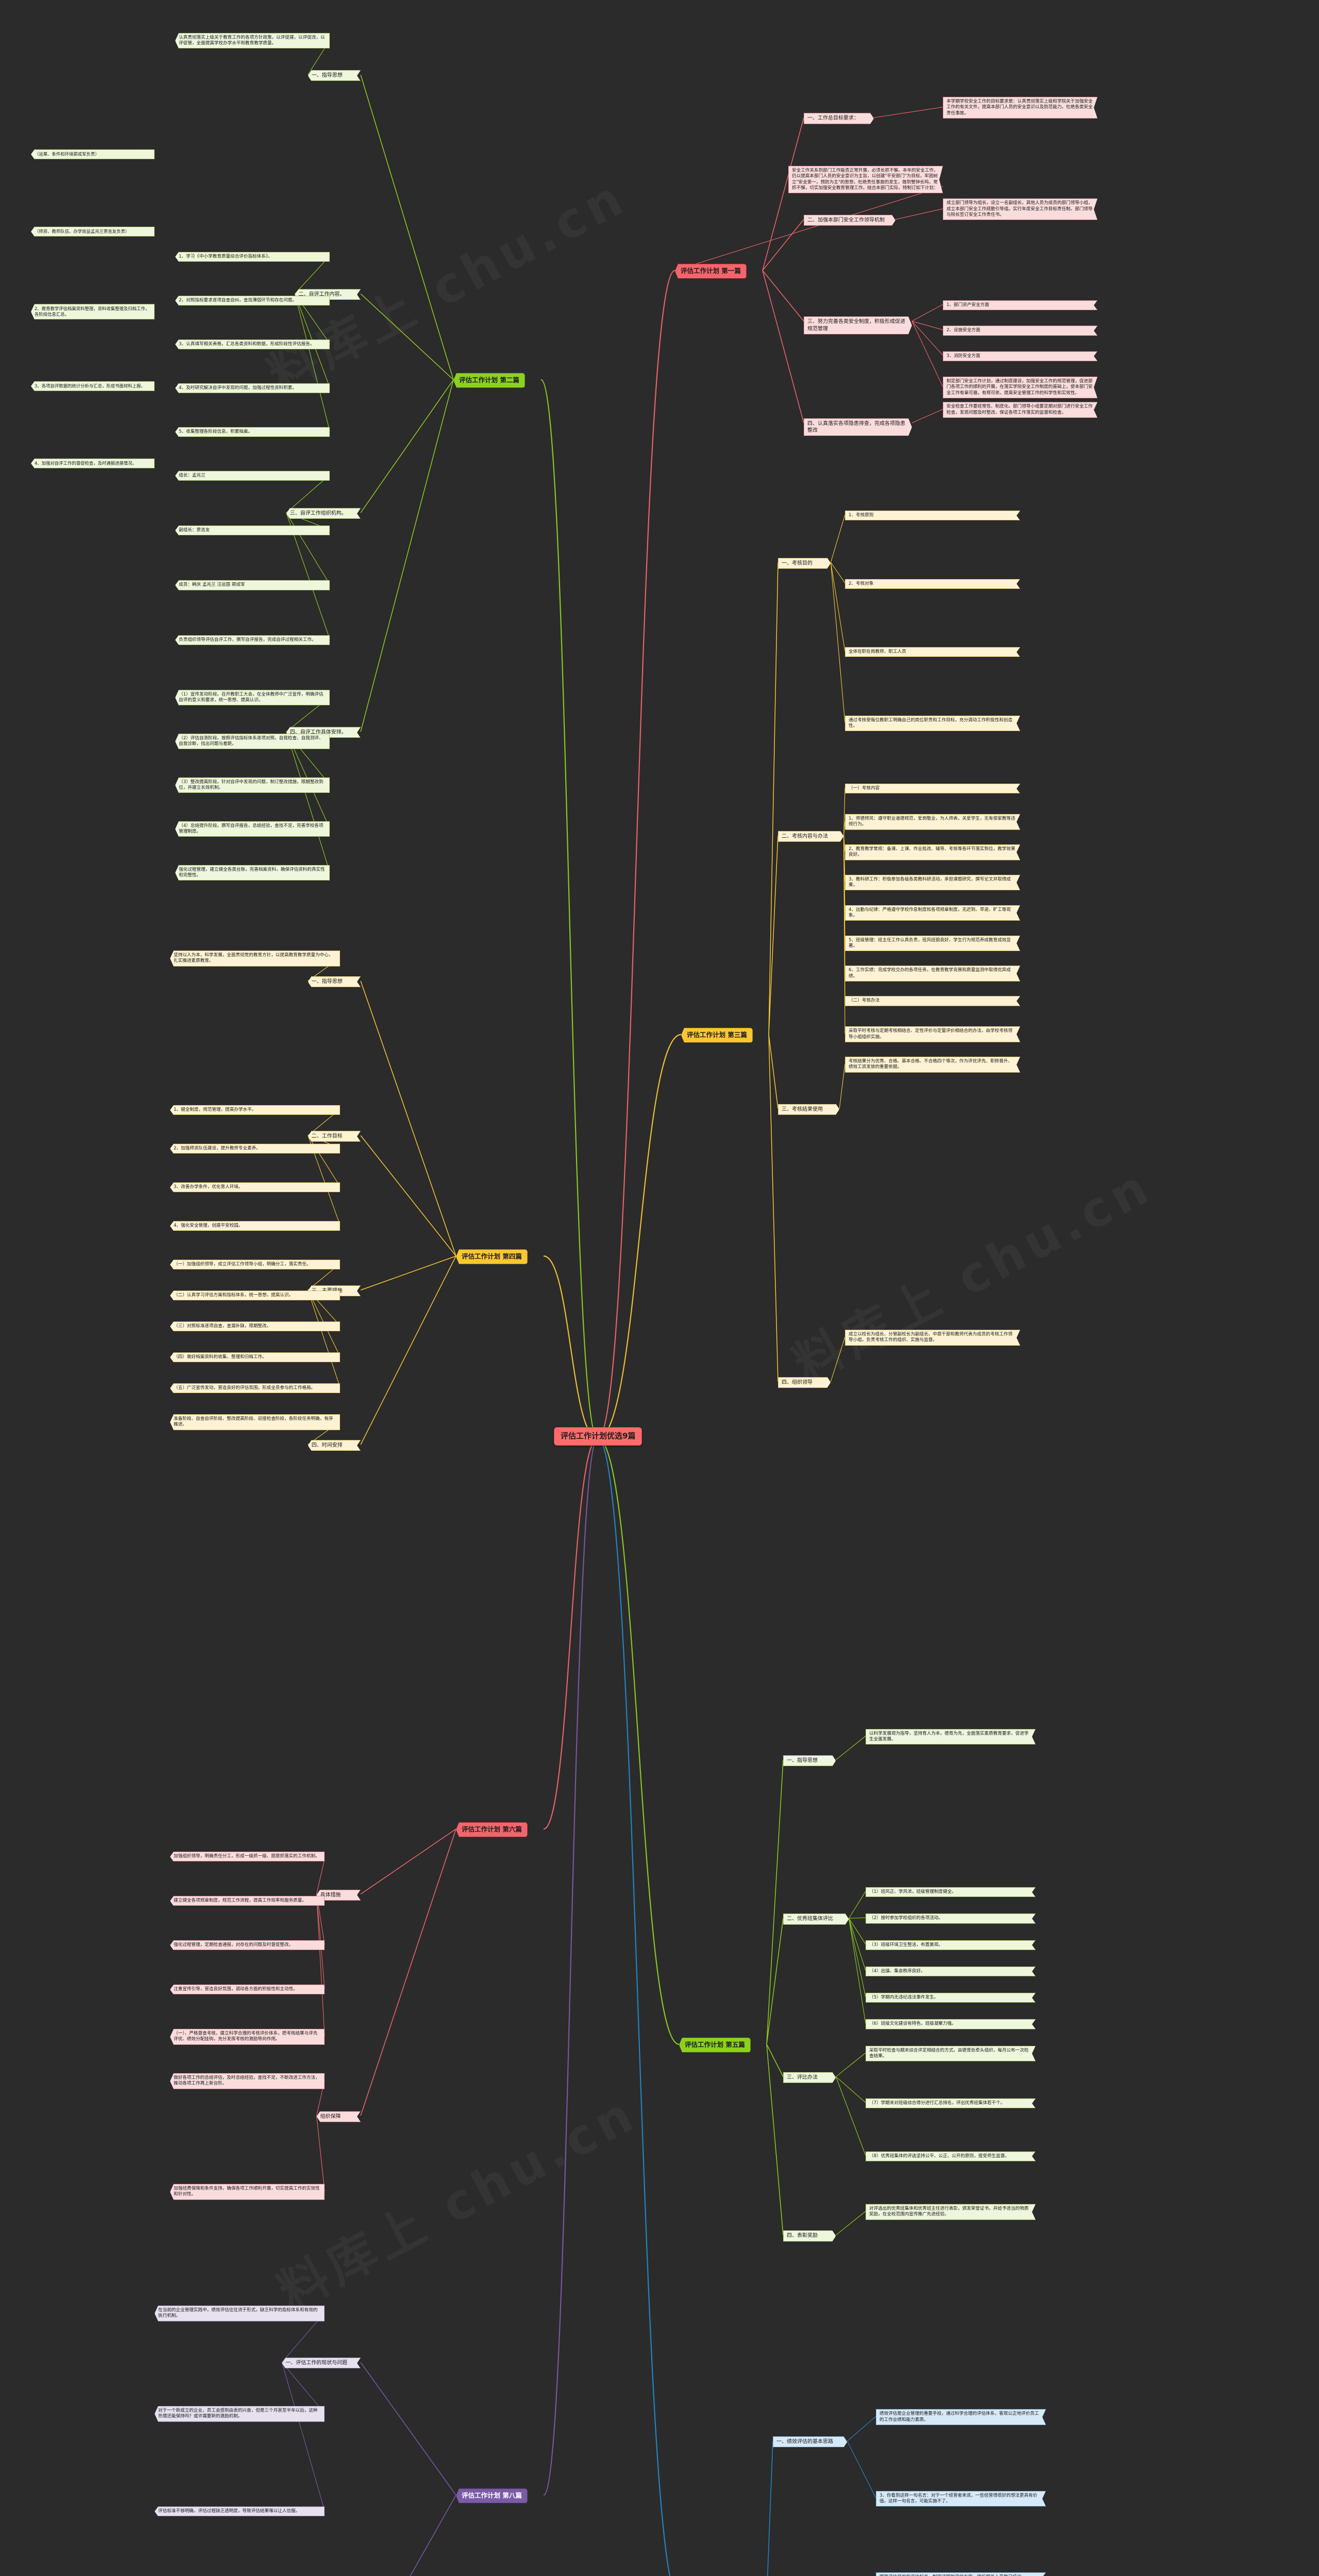 Image resolution: width=1319 pixels, height=2576 pixels. Describe the element at coordinates (324, 513) in the screenshot. I see `topic-node-2-3: 三、自评工作组织机构。` at that location.